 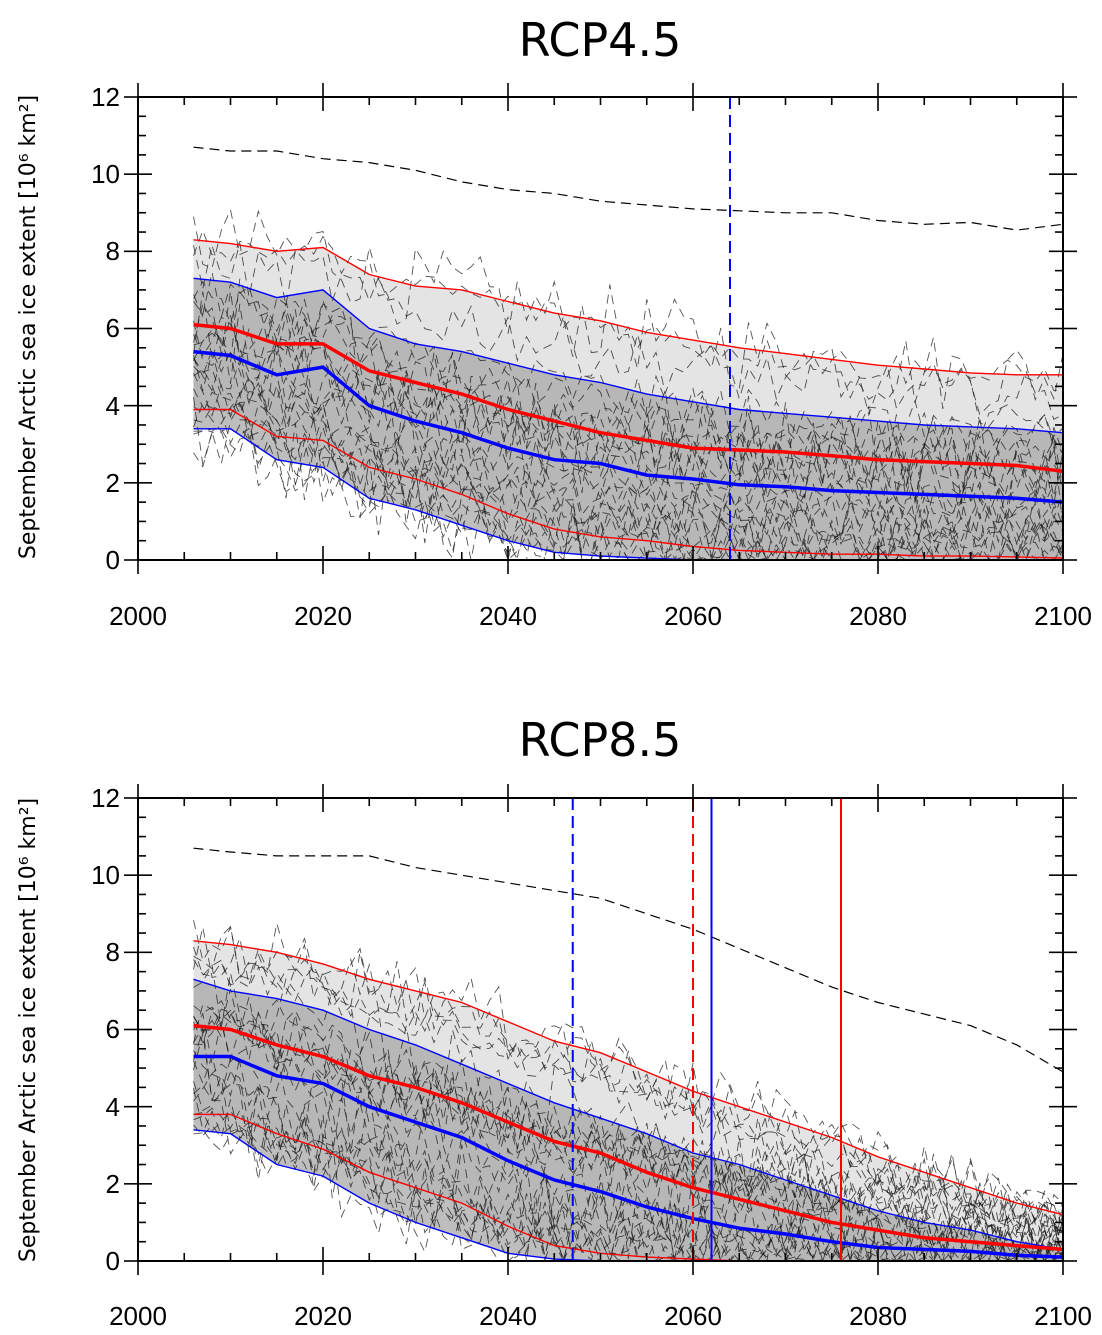 I want to click on panel-title: RCP4.5, so click(x=600, y=40).